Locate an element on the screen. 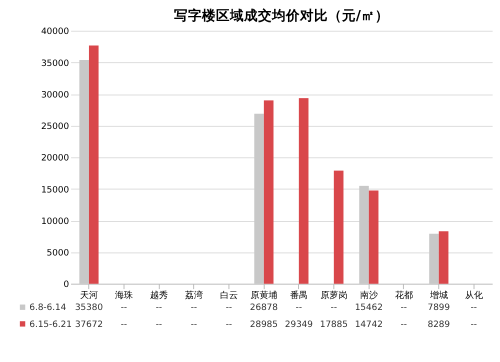 The height and width of the screenshot is (362, 500). data-label: 15462 is located at coordinates (368, 308).